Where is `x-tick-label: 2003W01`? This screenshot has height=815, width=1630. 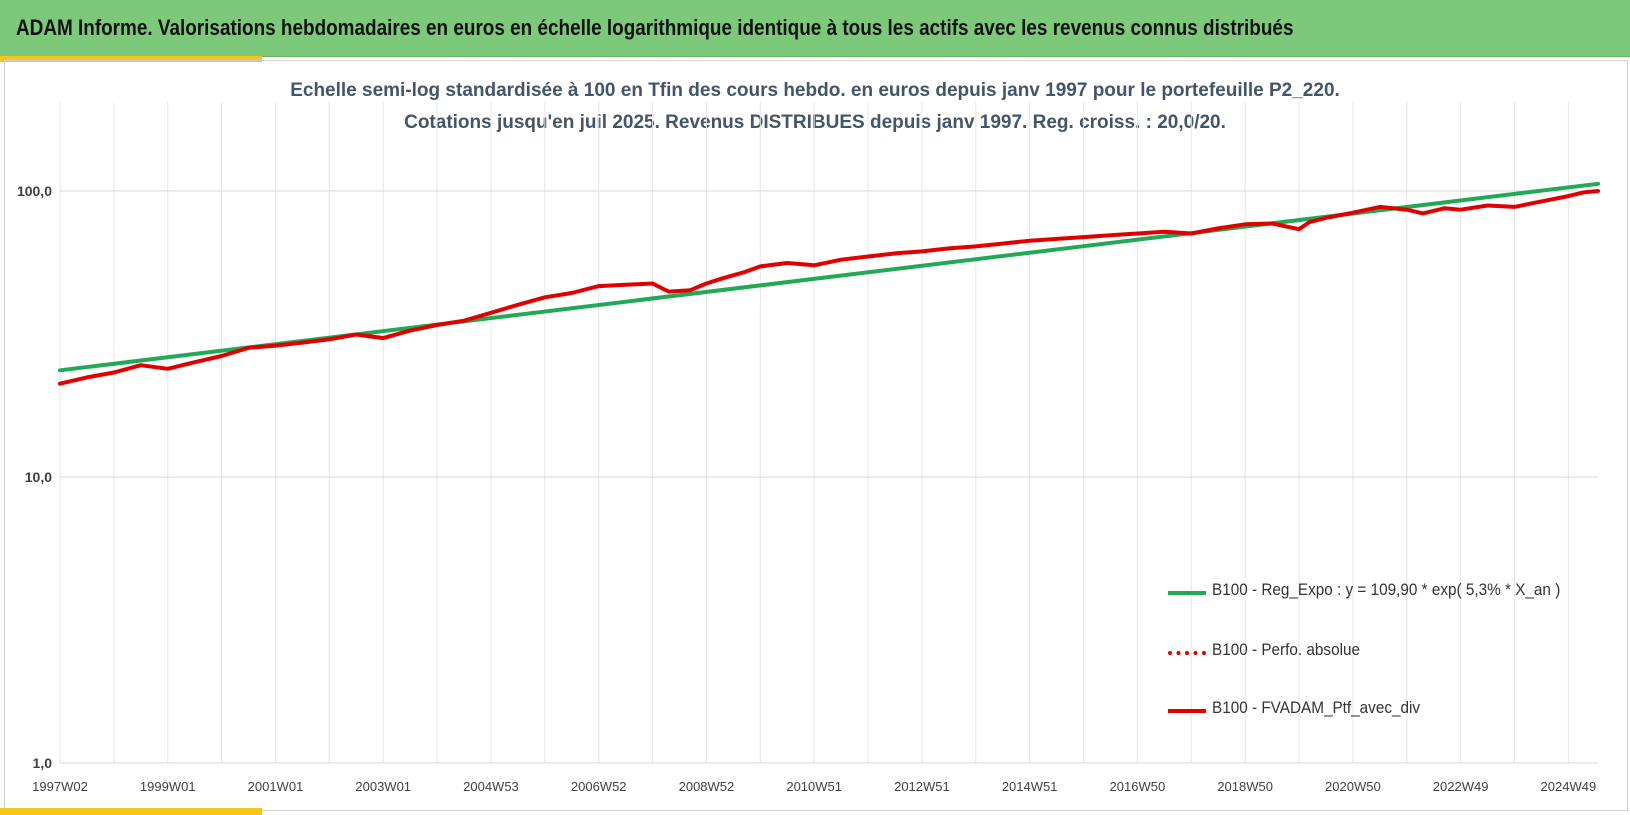 x-tick-label: 2003W01 is located at coordinates (383, 786).